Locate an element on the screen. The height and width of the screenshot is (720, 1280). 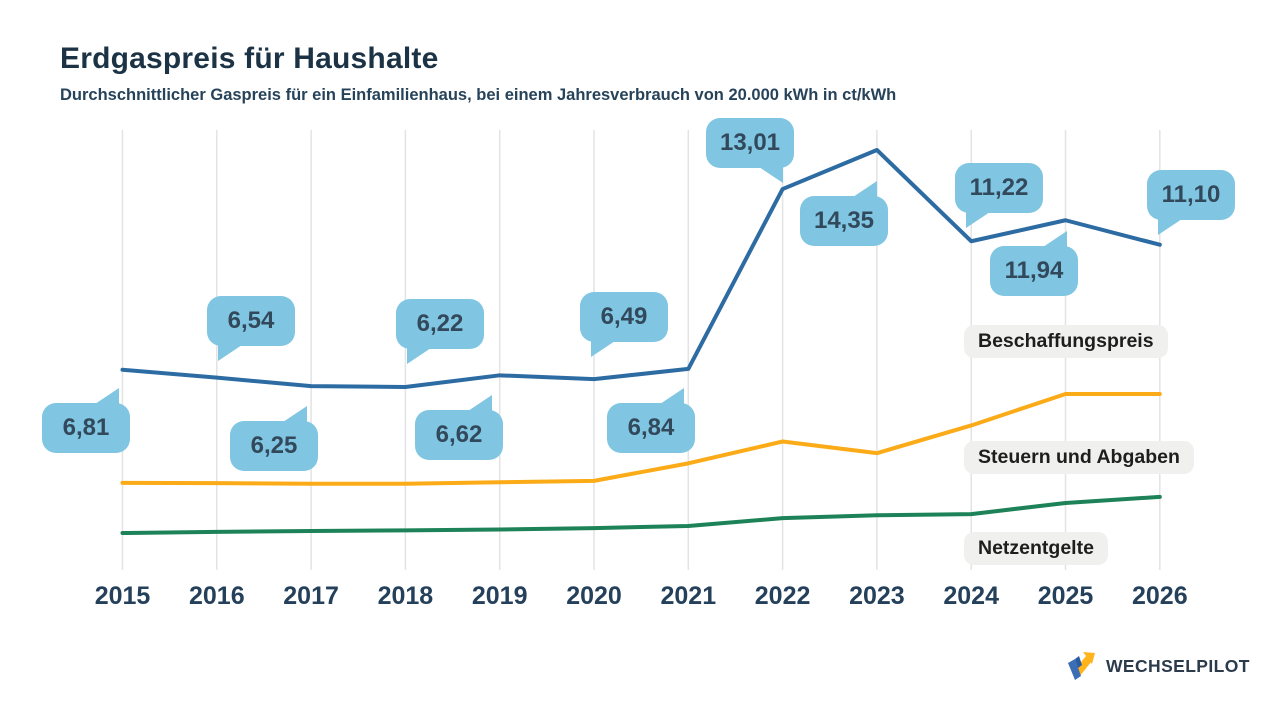
data-label-bubble-2025: 11,94 is located at coordinates (1034, 271).